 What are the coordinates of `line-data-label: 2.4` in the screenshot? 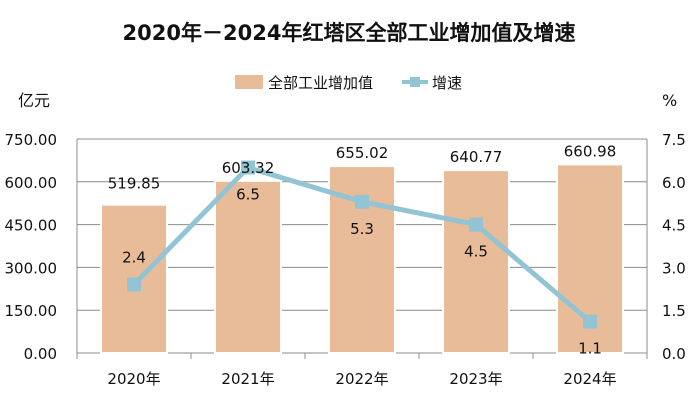 It's located at (134, 258).